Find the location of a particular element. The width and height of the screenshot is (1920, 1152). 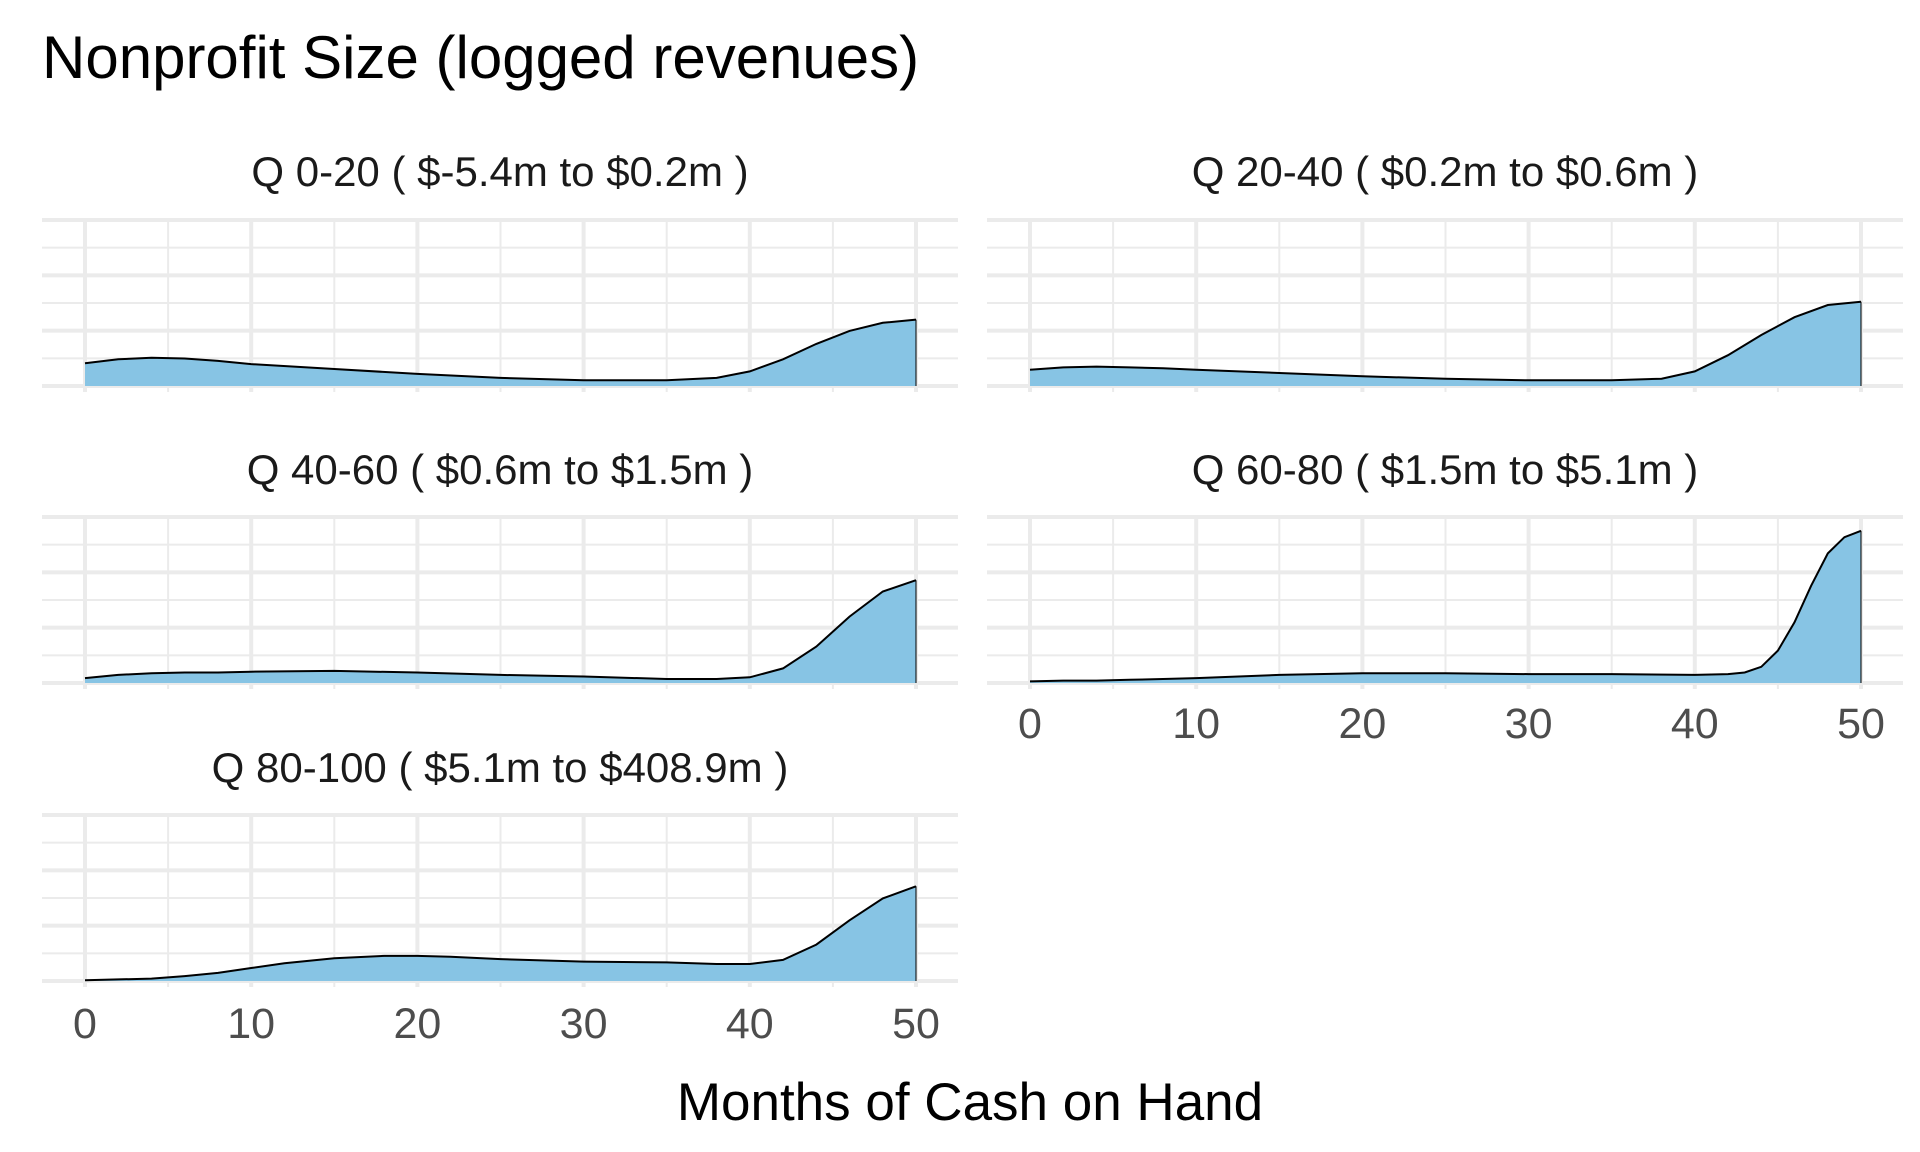

facet-panel-3: Q 40-60 ( $0.6m to $1.5m ) is located at coordinates (500, 567).